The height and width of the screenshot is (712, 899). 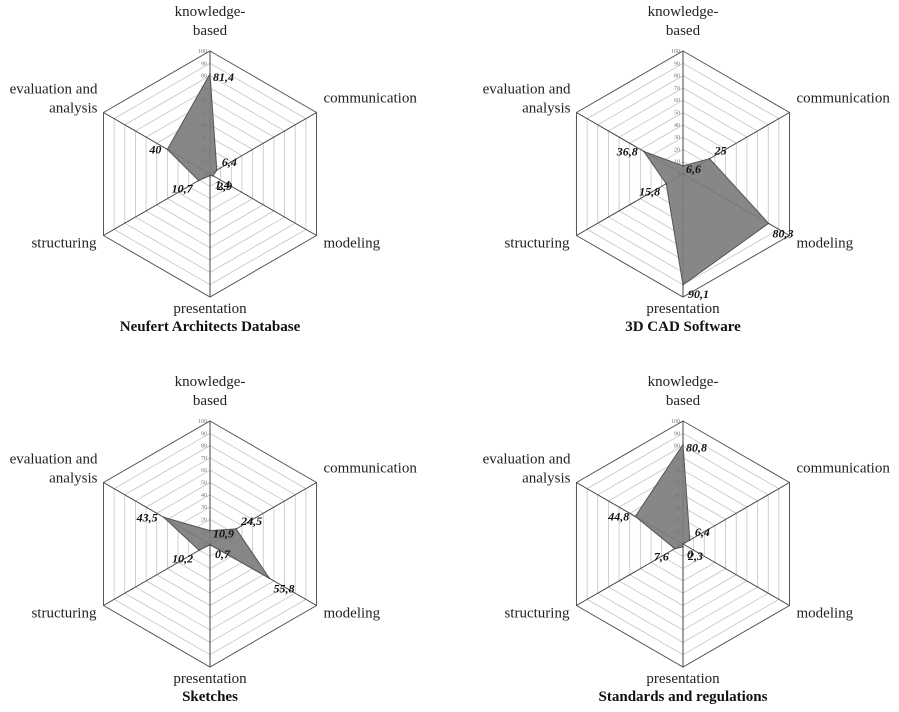 I want to click on data-label: 10,7, so click(x=183, y=189).